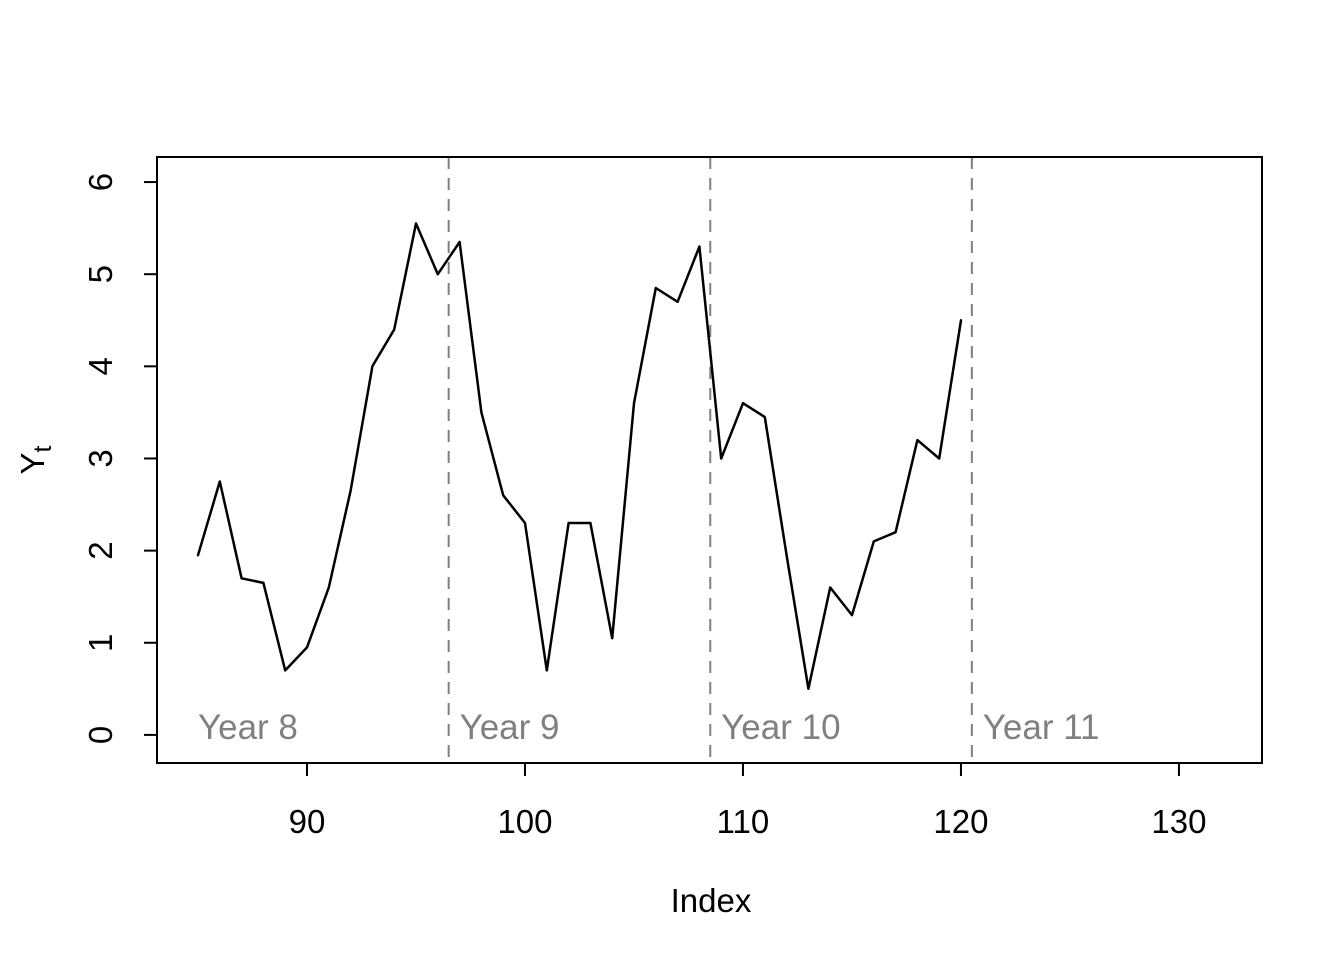 The height and width of the screenshot is (960, 1344). Describe the element at coordinates (1041, 727) in the screenshot. I see `year-label: Year 11` at that location.